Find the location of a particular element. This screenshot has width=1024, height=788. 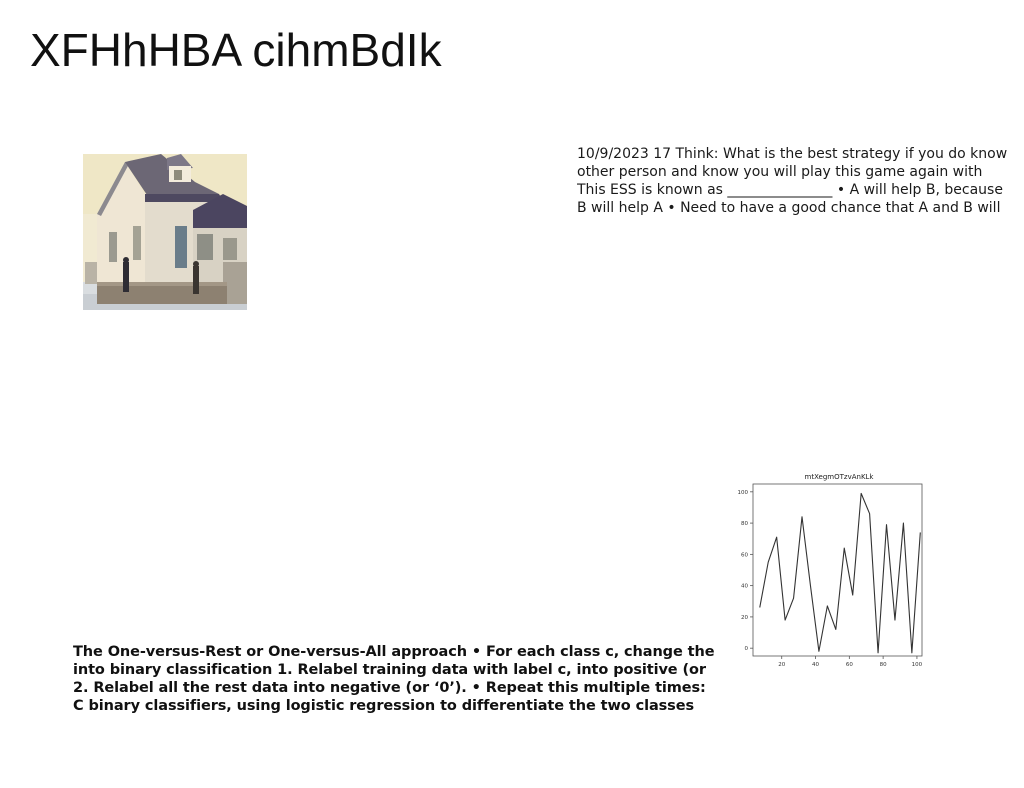

y-tick-label: 60 is located at coordinates (744, 555).